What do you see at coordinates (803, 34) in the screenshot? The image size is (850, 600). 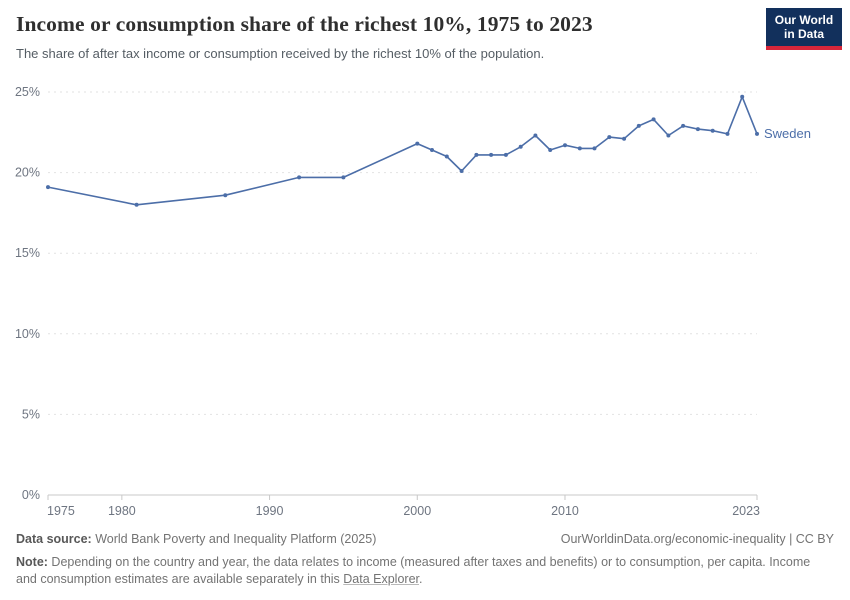 I see `owid-logo-line2: in Data` at bounding box center [803, 34].